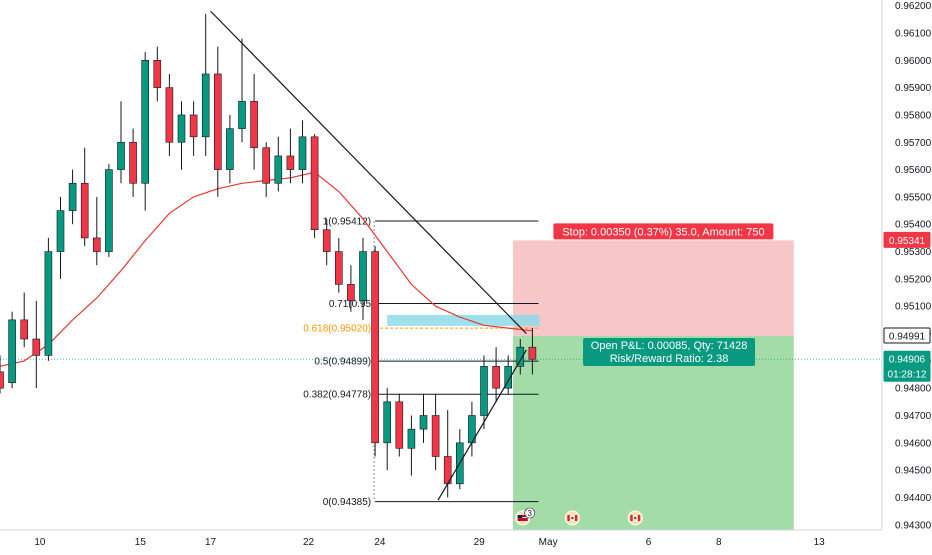 The width and height of the screenshot is (932, 555). Describe the element at coordinates (907, 360) in the screenshot. I see `price-badge-text: 0.94906` at that location.